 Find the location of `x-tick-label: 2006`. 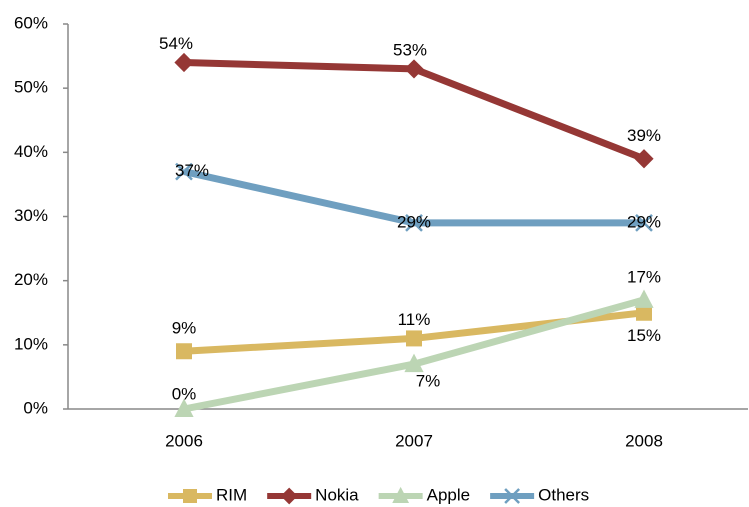

x-tick-label: 2006 is located at coordinates (184, 440).